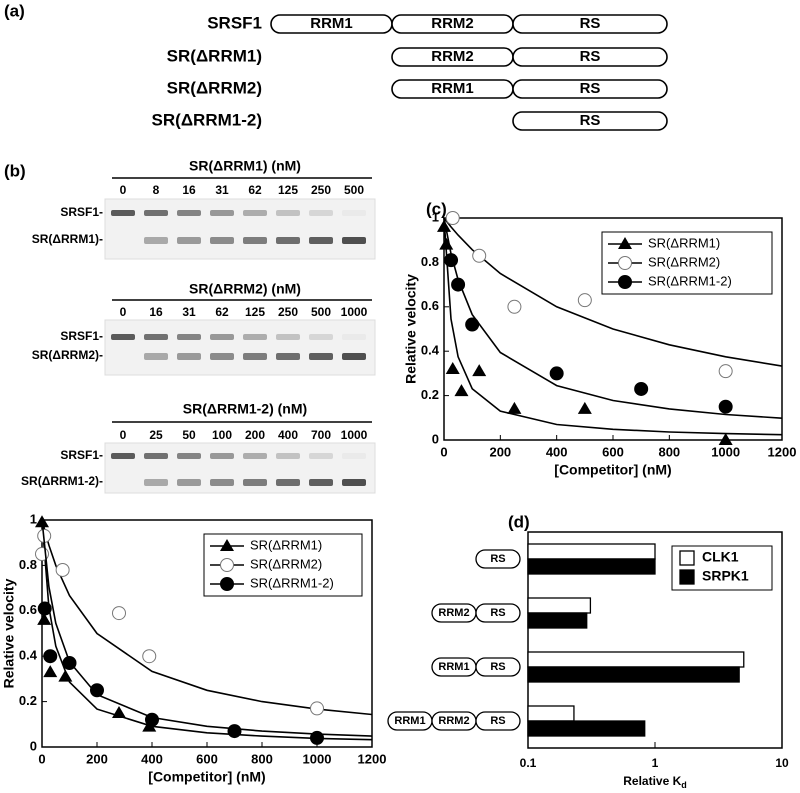 This screenshot has height=793, width=800. Describe the element at coordinates (28, 609) in the screenshot. I see `y-tick-label: 0.6` at that location.